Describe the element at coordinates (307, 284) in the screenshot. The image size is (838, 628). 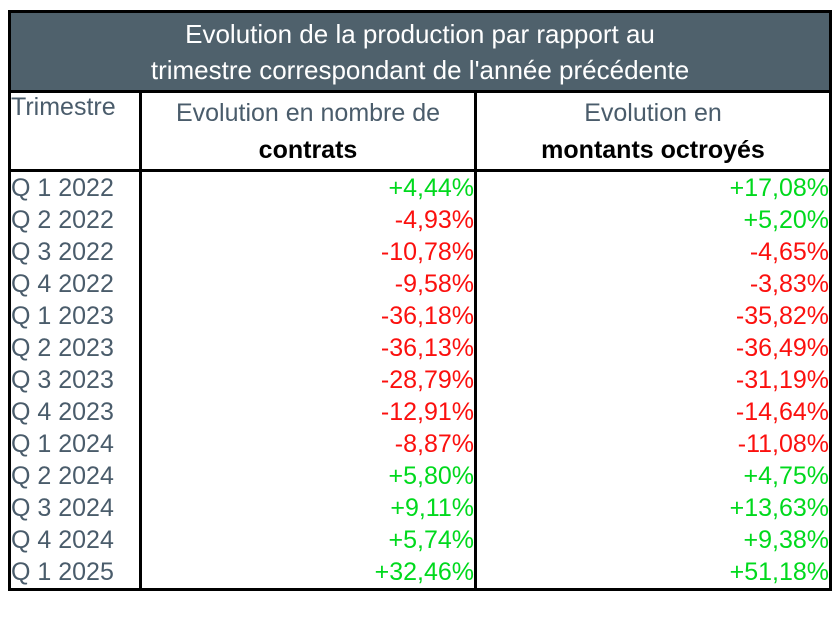
I see `contrats-value-cell: -9,58%` at that location.